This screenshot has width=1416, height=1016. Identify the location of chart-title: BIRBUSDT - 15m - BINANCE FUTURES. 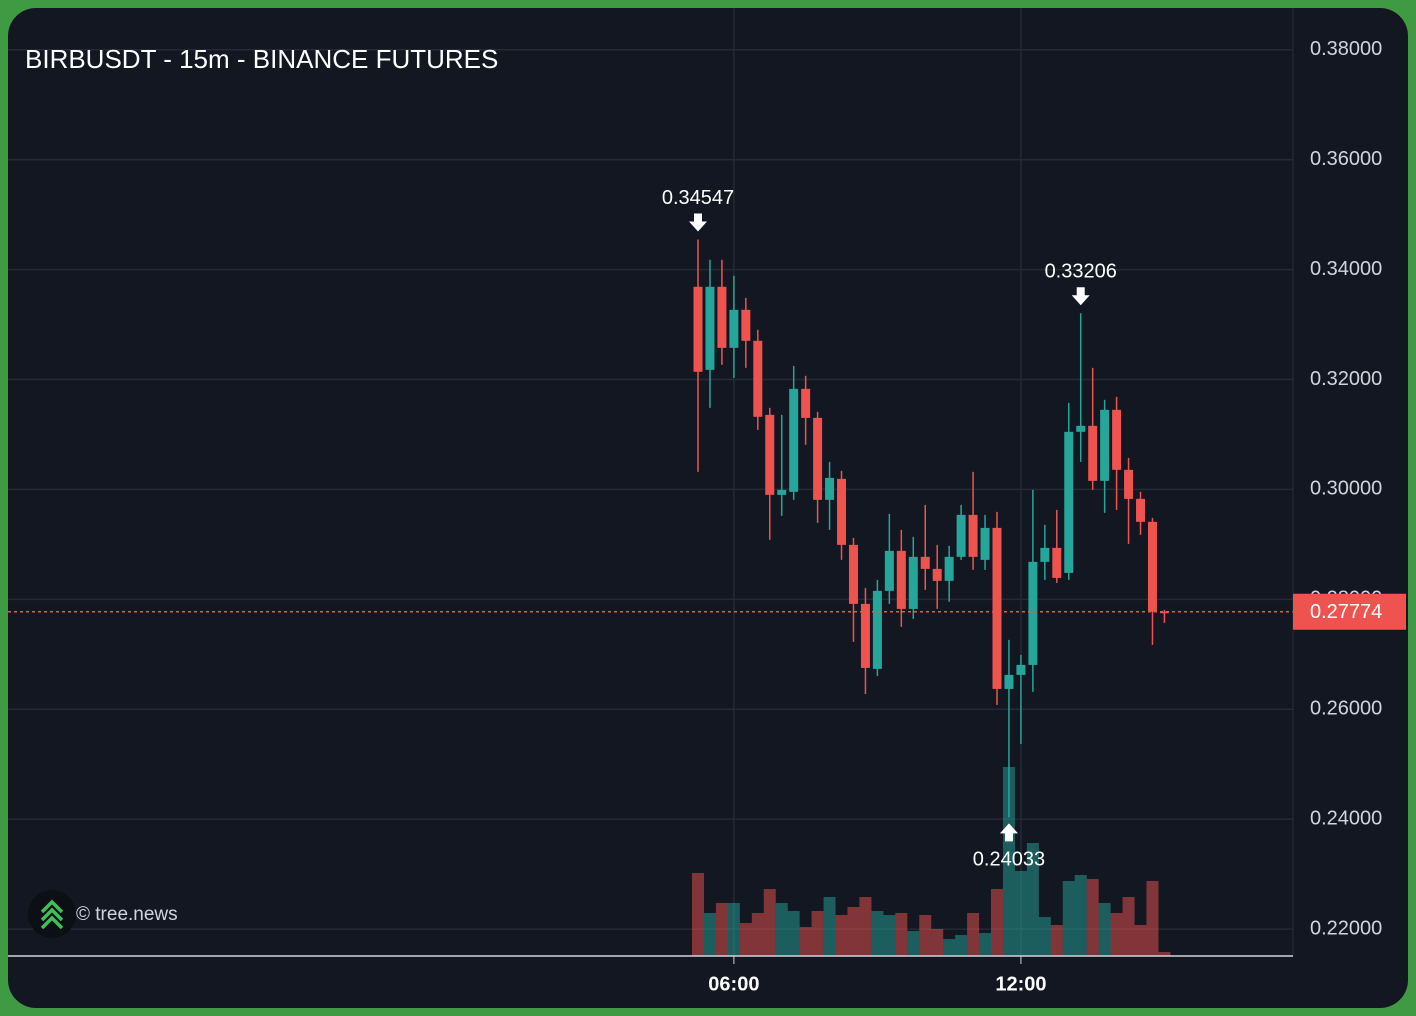
(261, 59).